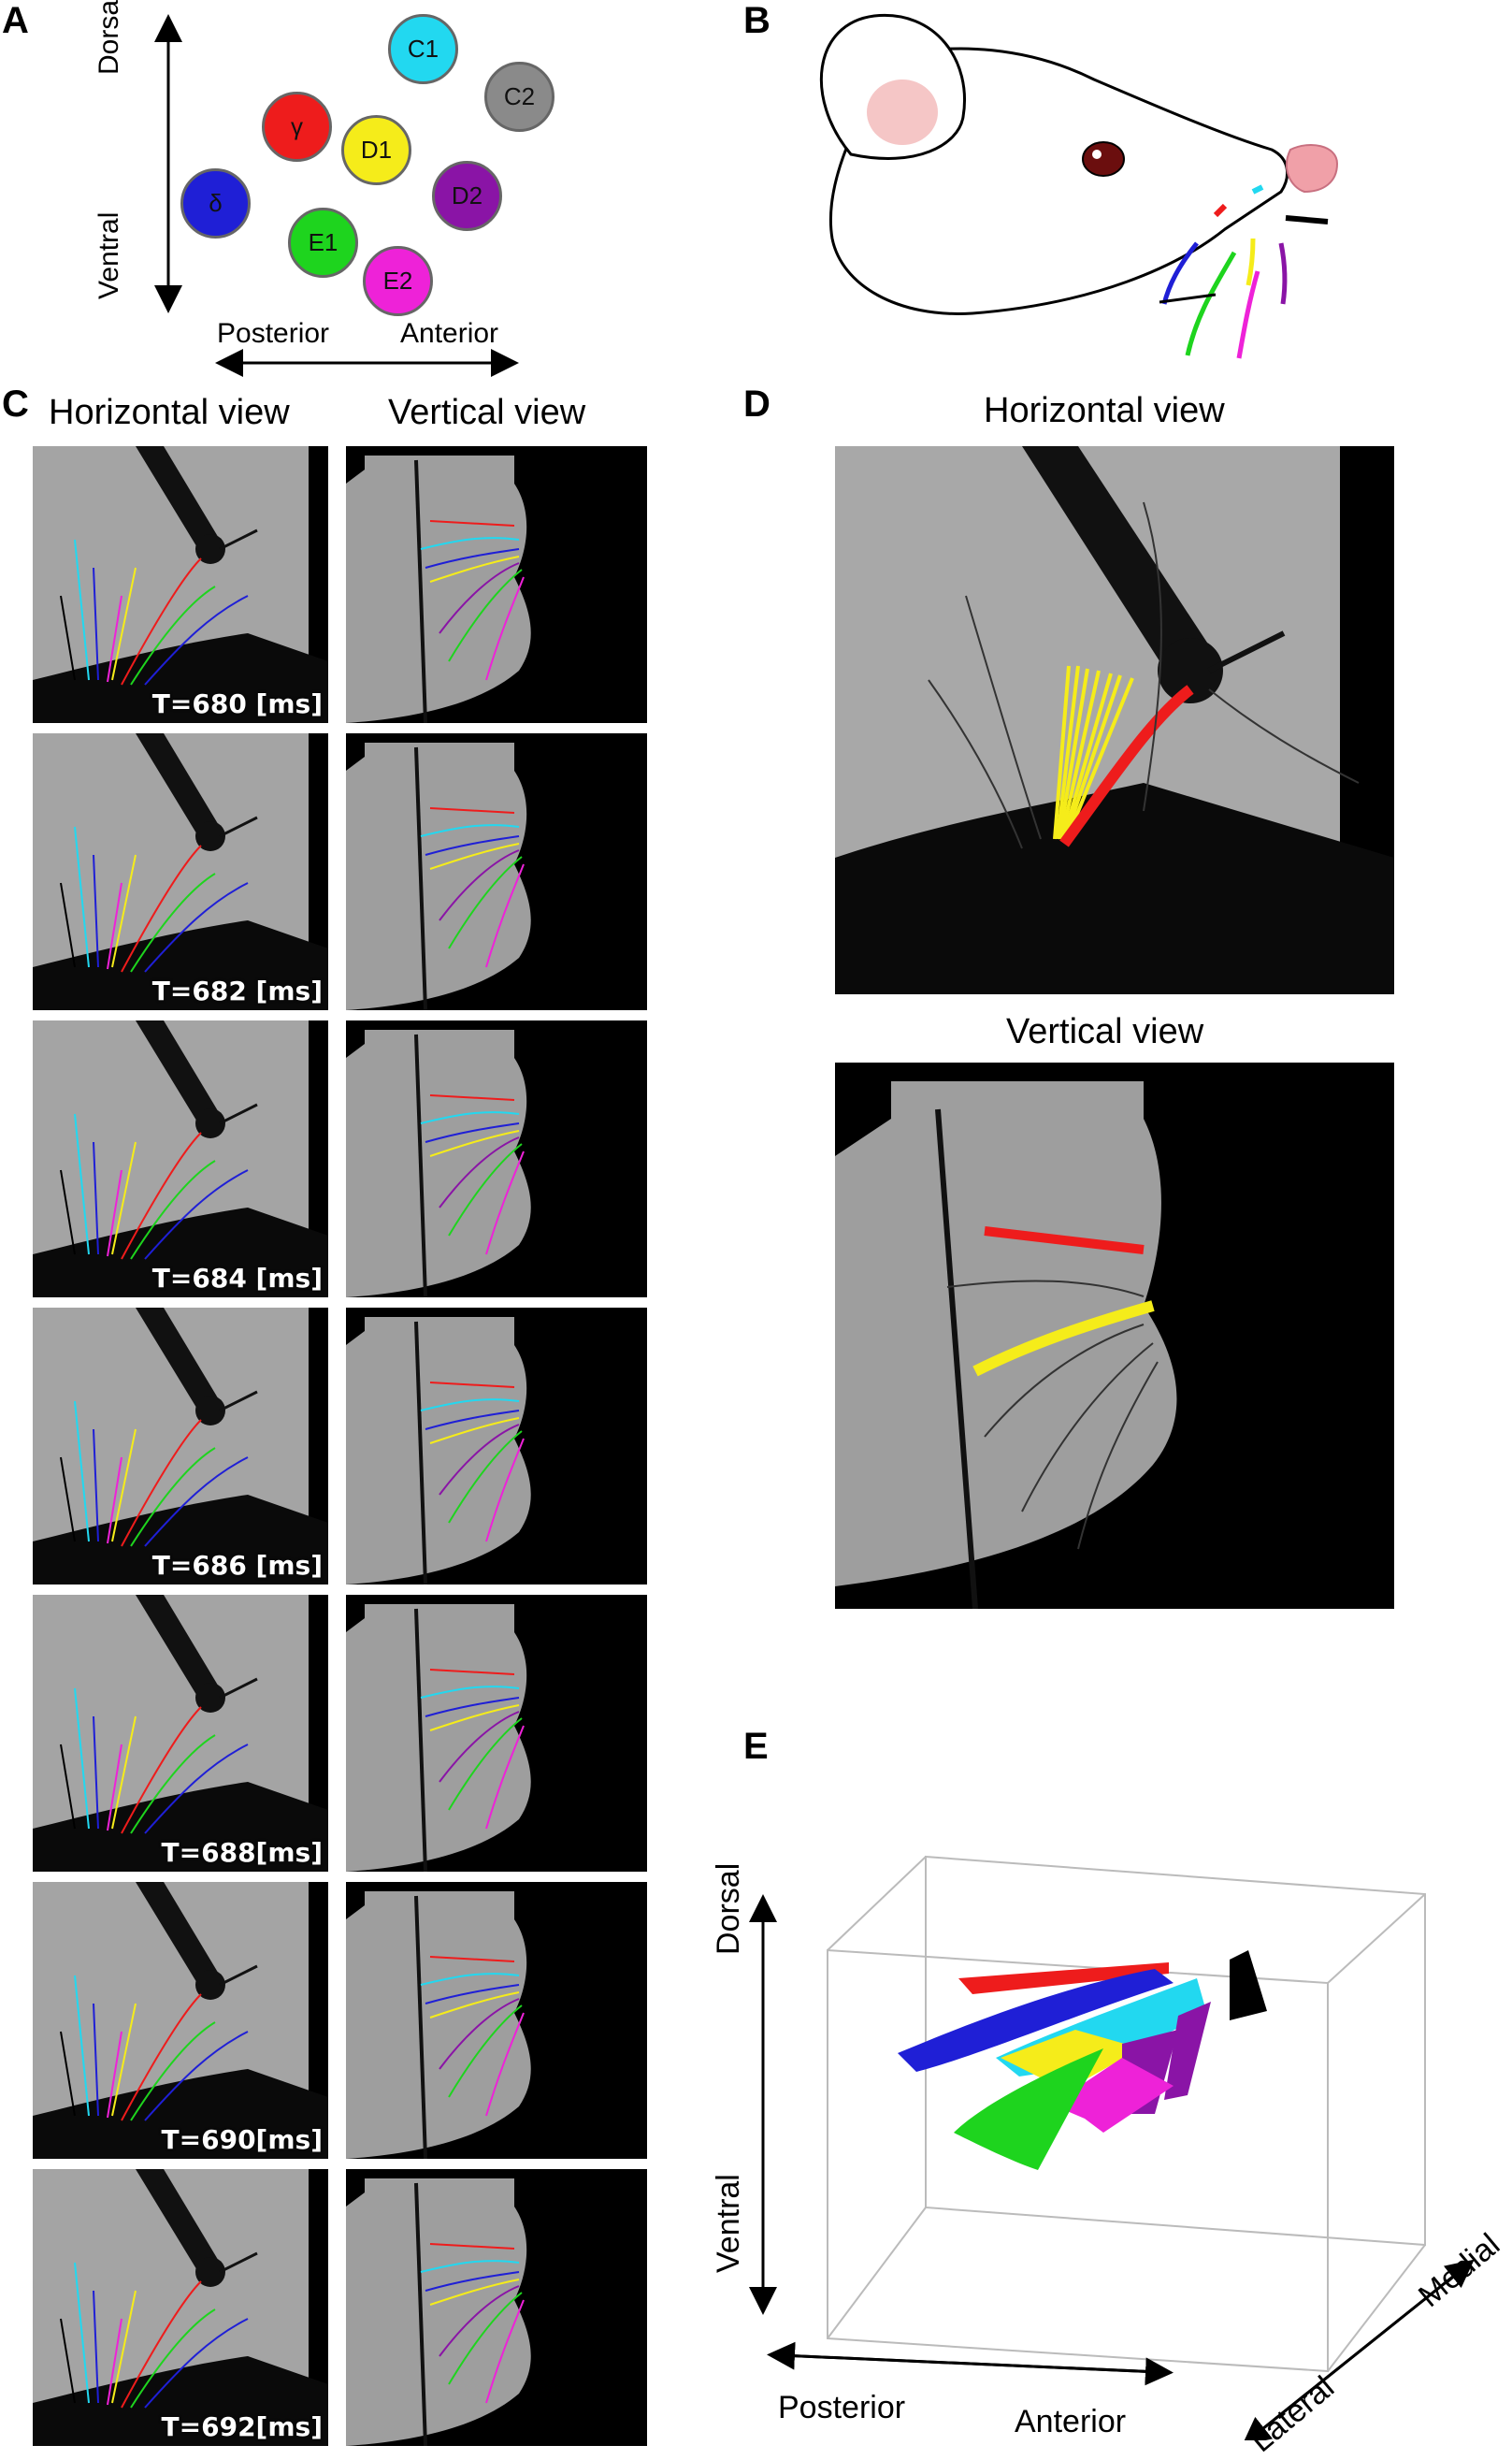  I want to click on panel-a-arrows, so click(336, 195).